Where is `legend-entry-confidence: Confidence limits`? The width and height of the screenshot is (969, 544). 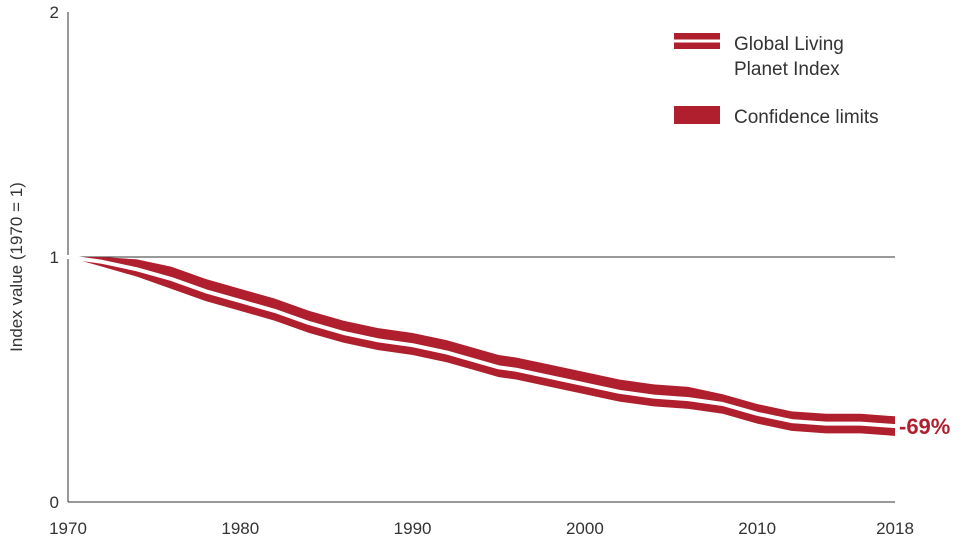
legend-entry-confidence: Confidence limits is located at coordinates (776, 117).